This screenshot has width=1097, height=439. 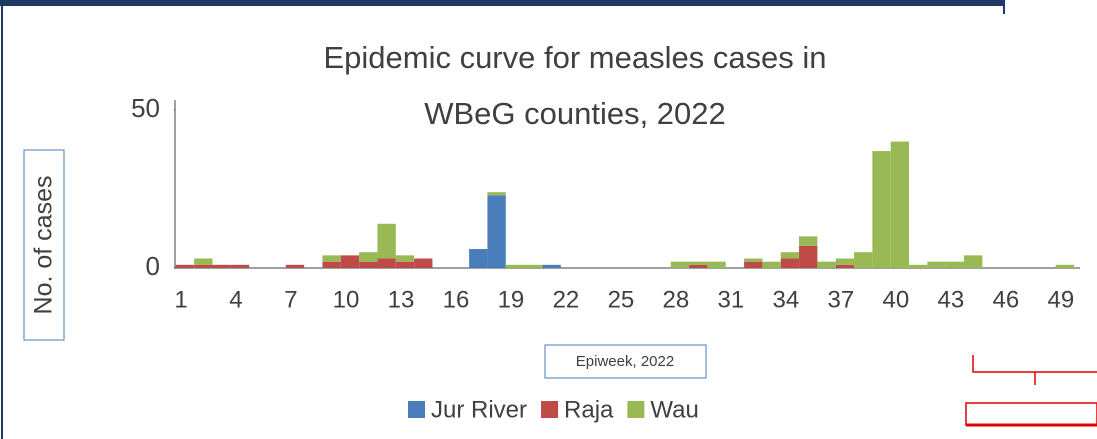 What do you see at coordinates (501, 3) in the screenshot?
I see `header-strip` at bounding box center [501, 3].